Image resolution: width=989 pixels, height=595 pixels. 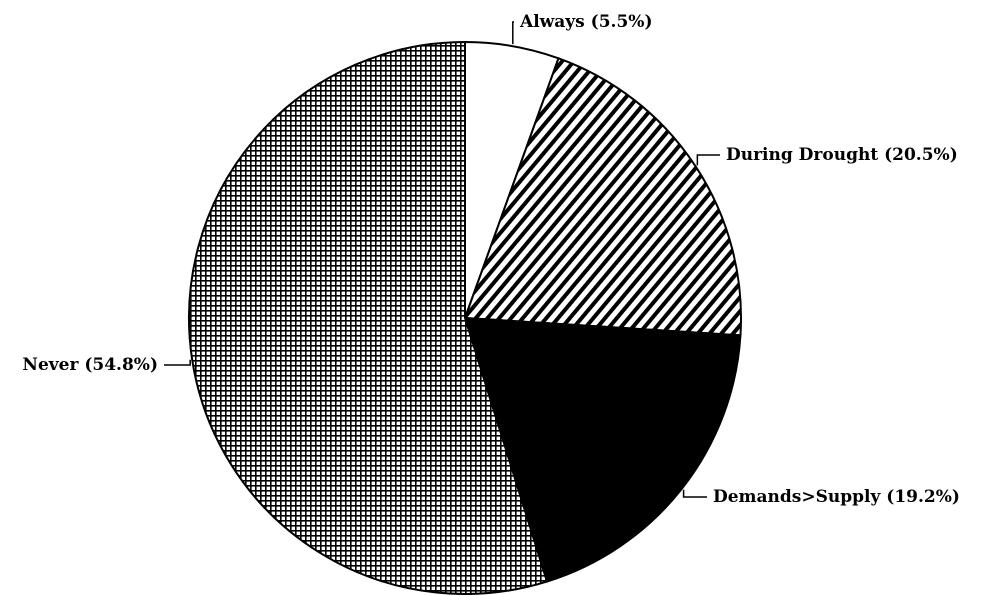 I want to click on data-label: Always (5.5%), so click(x=586, y=22).